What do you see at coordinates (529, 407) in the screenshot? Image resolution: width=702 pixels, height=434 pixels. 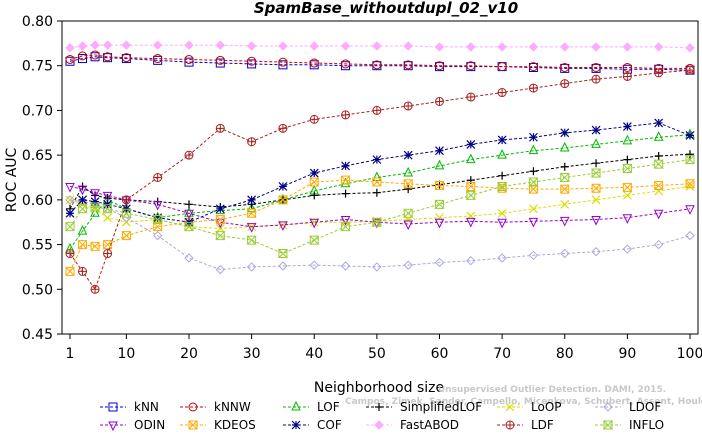 I see `legend-item-loop: LoOP` at bounding box center [529, 407].